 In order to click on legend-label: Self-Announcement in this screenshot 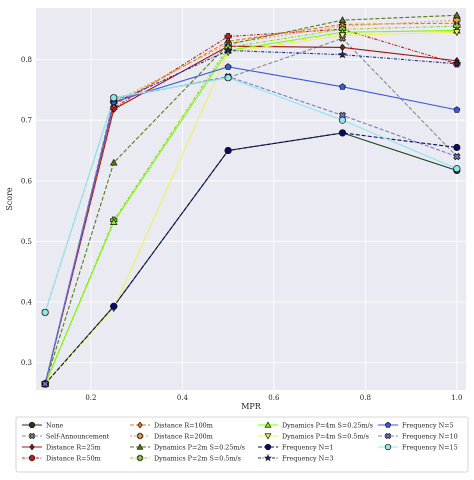, I will do `click(78, 436)`.